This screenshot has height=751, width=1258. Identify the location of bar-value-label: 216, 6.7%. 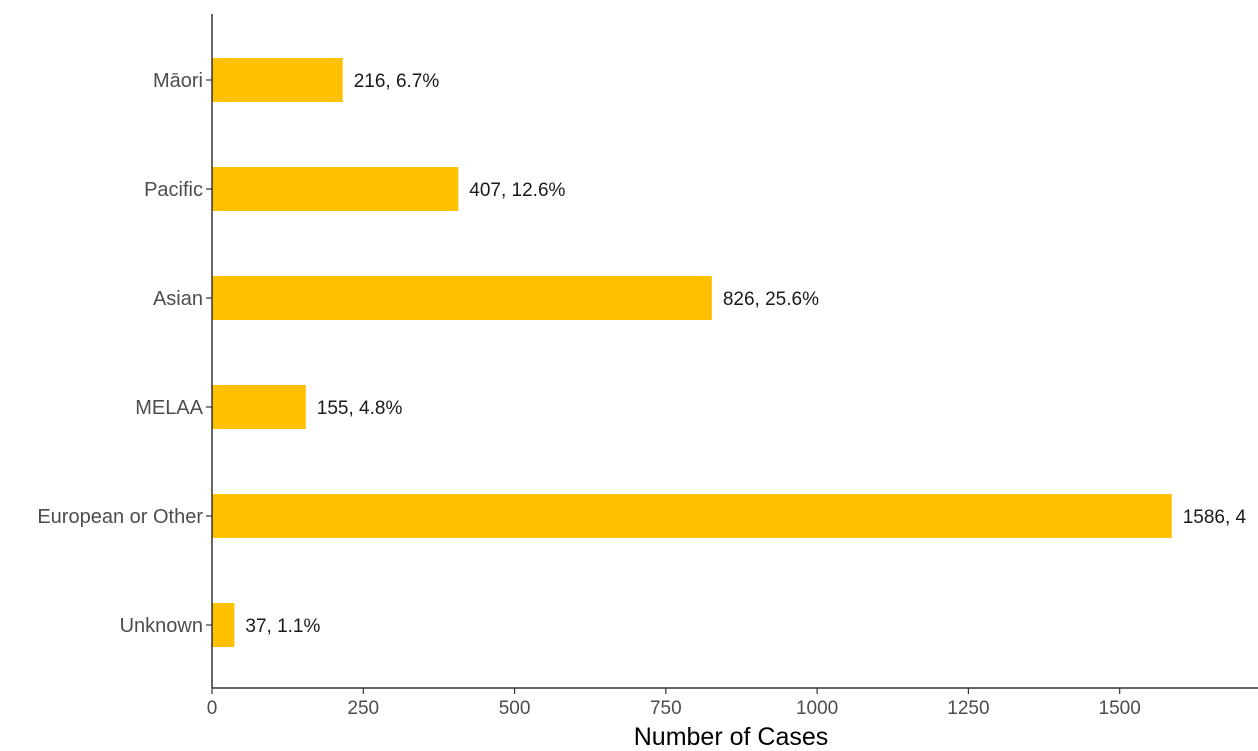
(397, 81).